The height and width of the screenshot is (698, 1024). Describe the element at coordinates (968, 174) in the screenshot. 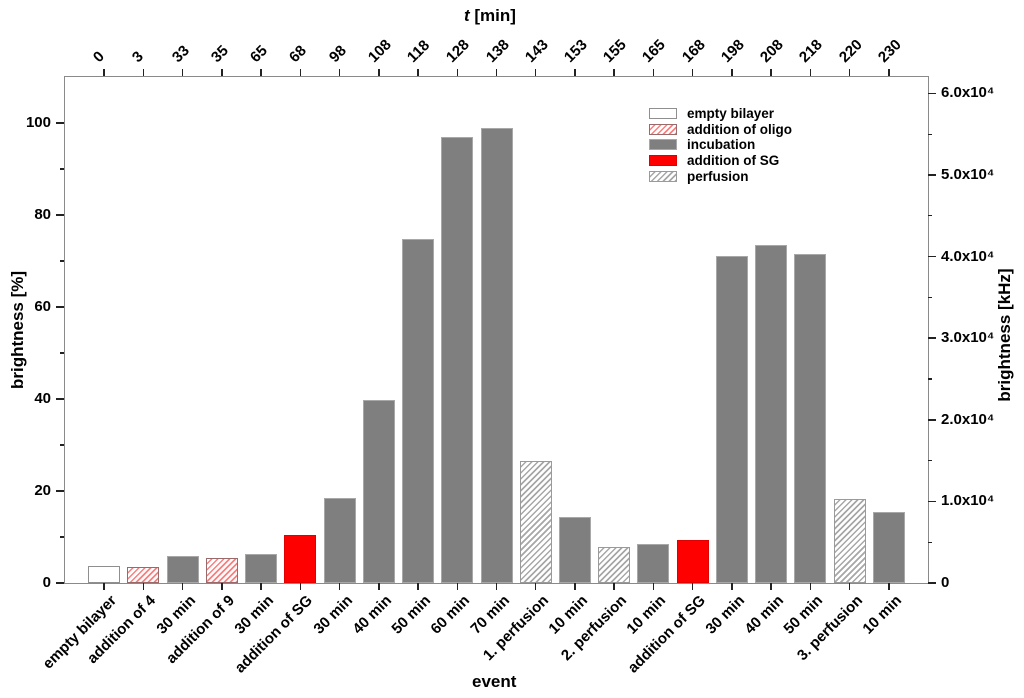

I see `right-tick-label: 5.0x10⁴` at that location.